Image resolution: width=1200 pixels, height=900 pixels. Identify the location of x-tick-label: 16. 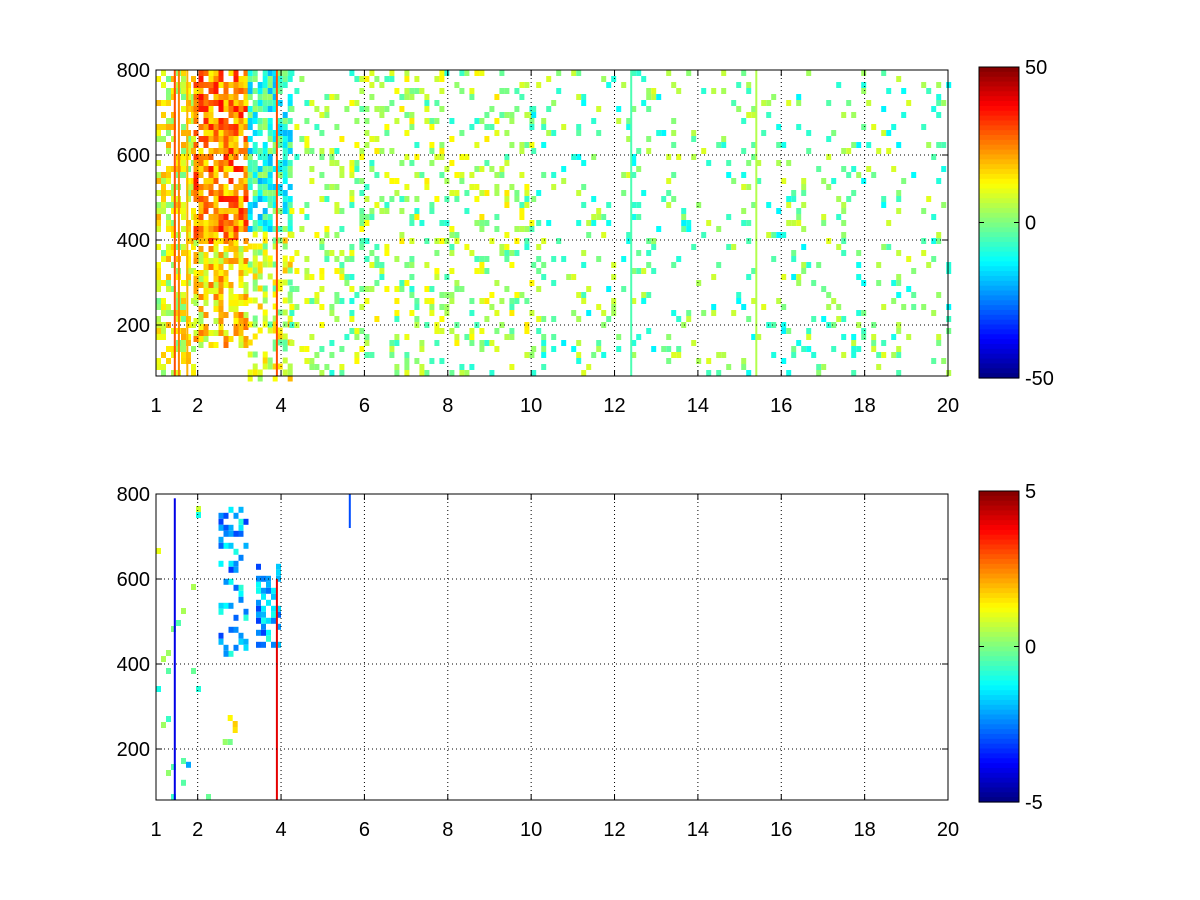
(781, 830).